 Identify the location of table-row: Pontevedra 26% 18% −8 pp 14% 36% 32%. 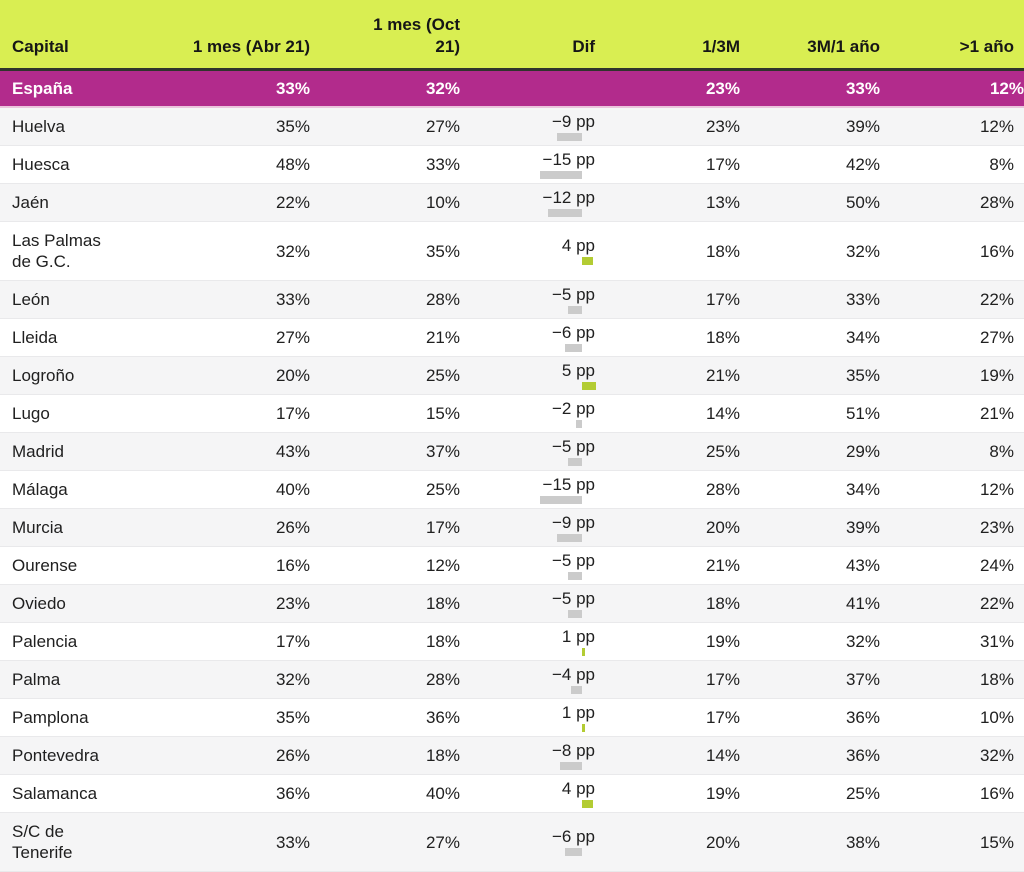
(512, 755).